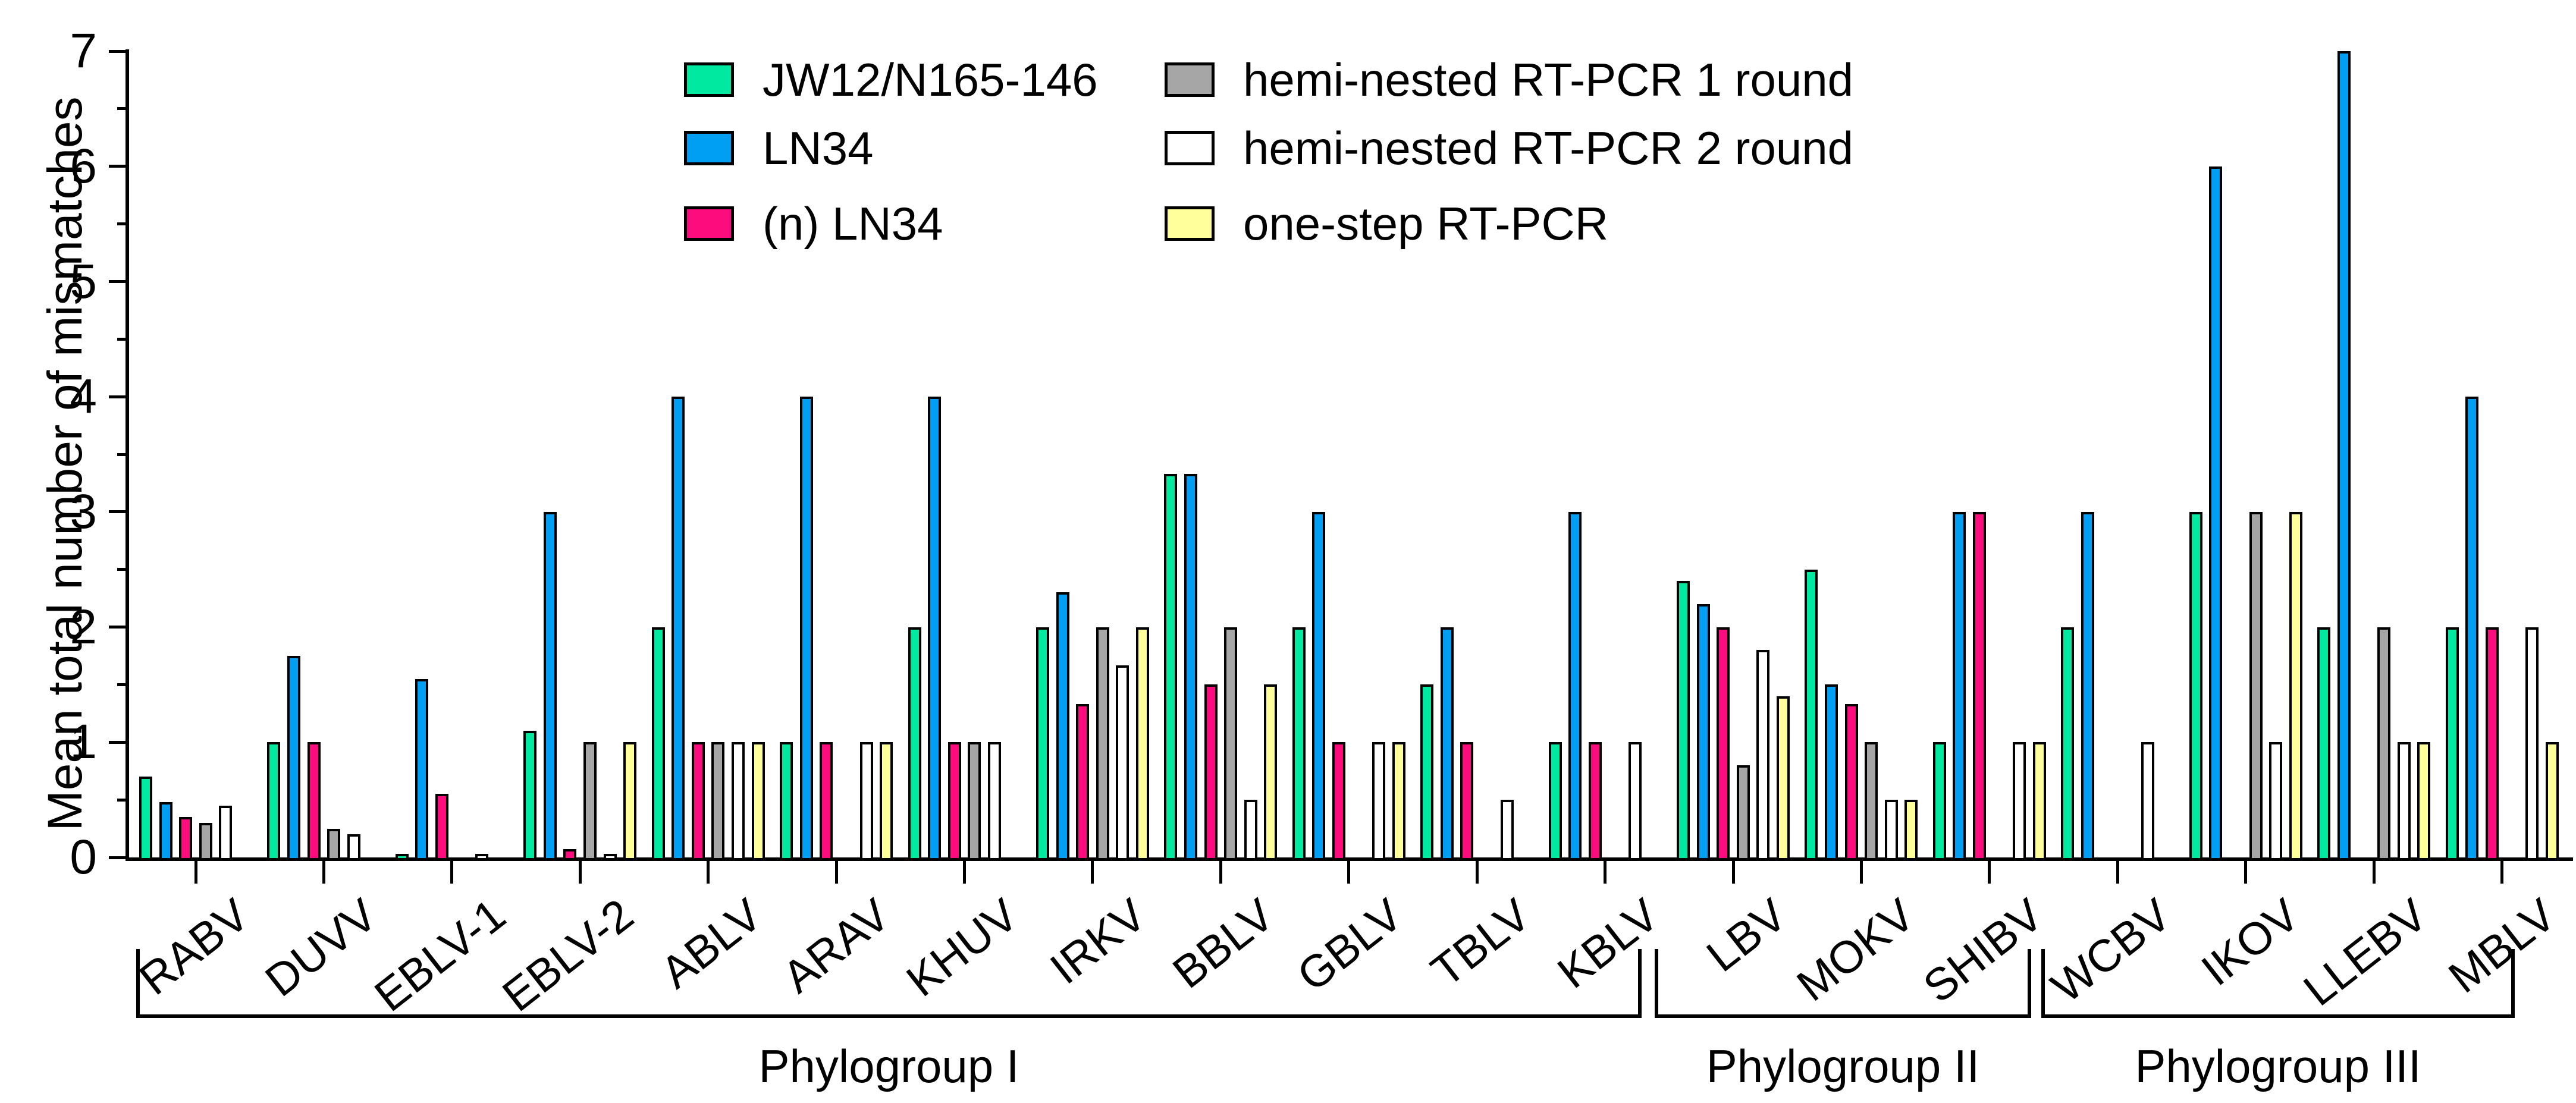 Image resolution: width=2576 pixels, height=1103 pixels. I want to click on bar-EBLV-1-n-ln34, so click(442, 827).